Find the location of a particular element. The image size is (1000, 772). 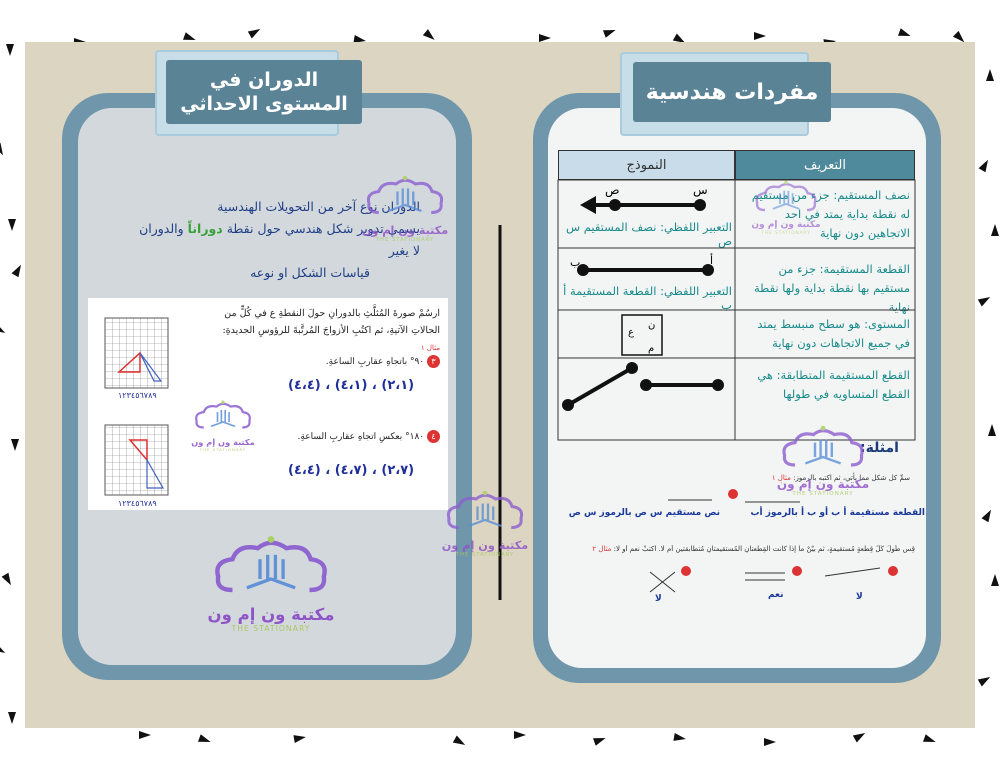

header-cell: التعريف is located at coordinates (825, 165).